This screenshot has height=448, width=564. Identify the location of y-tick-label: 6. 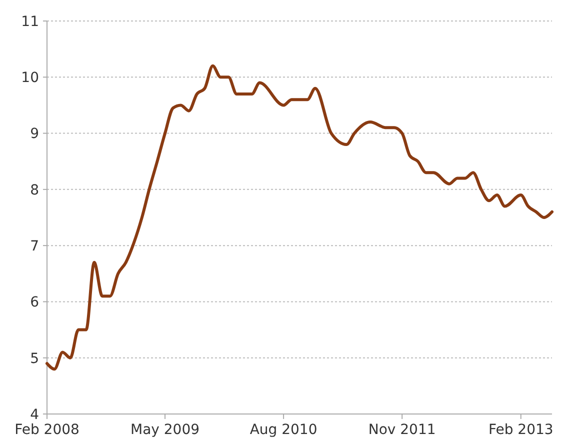
(35, 302).